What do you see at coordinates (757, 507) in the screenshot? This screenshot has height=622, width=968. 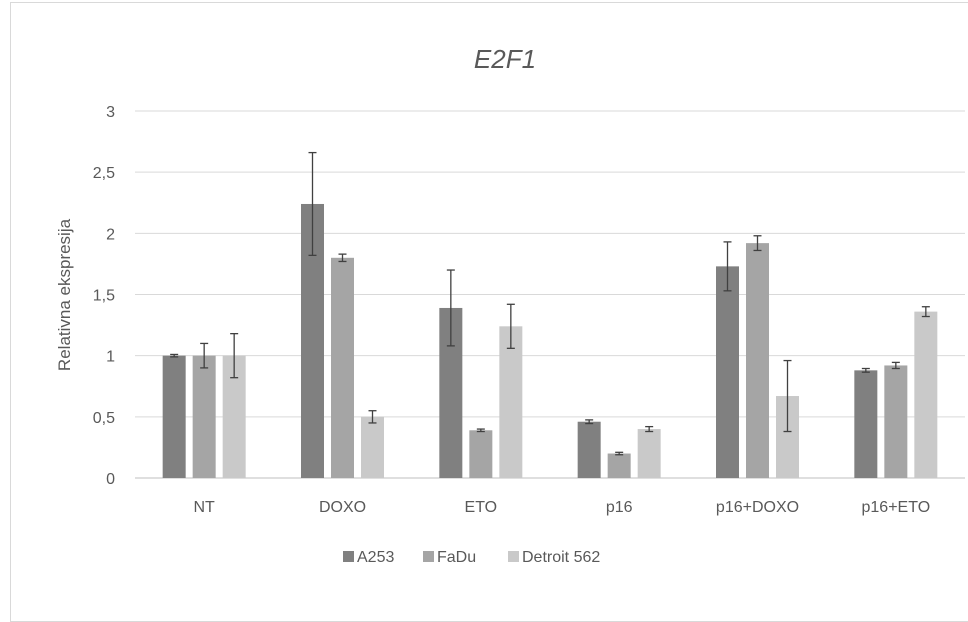 I see `x-tick-label: p16+DOXO` at bounding box center [757, 507].